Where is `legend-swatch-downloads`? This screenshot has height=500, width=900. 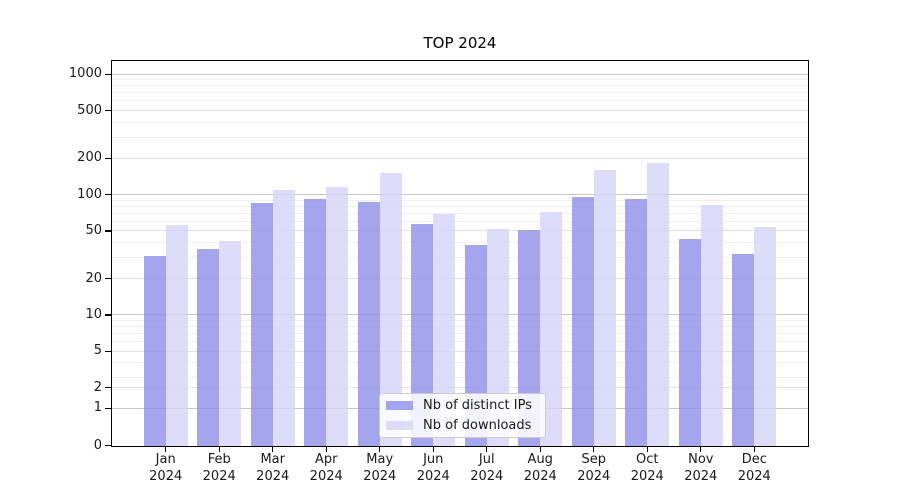
legend-swatch-downloads is located at coordinates (399, 425).